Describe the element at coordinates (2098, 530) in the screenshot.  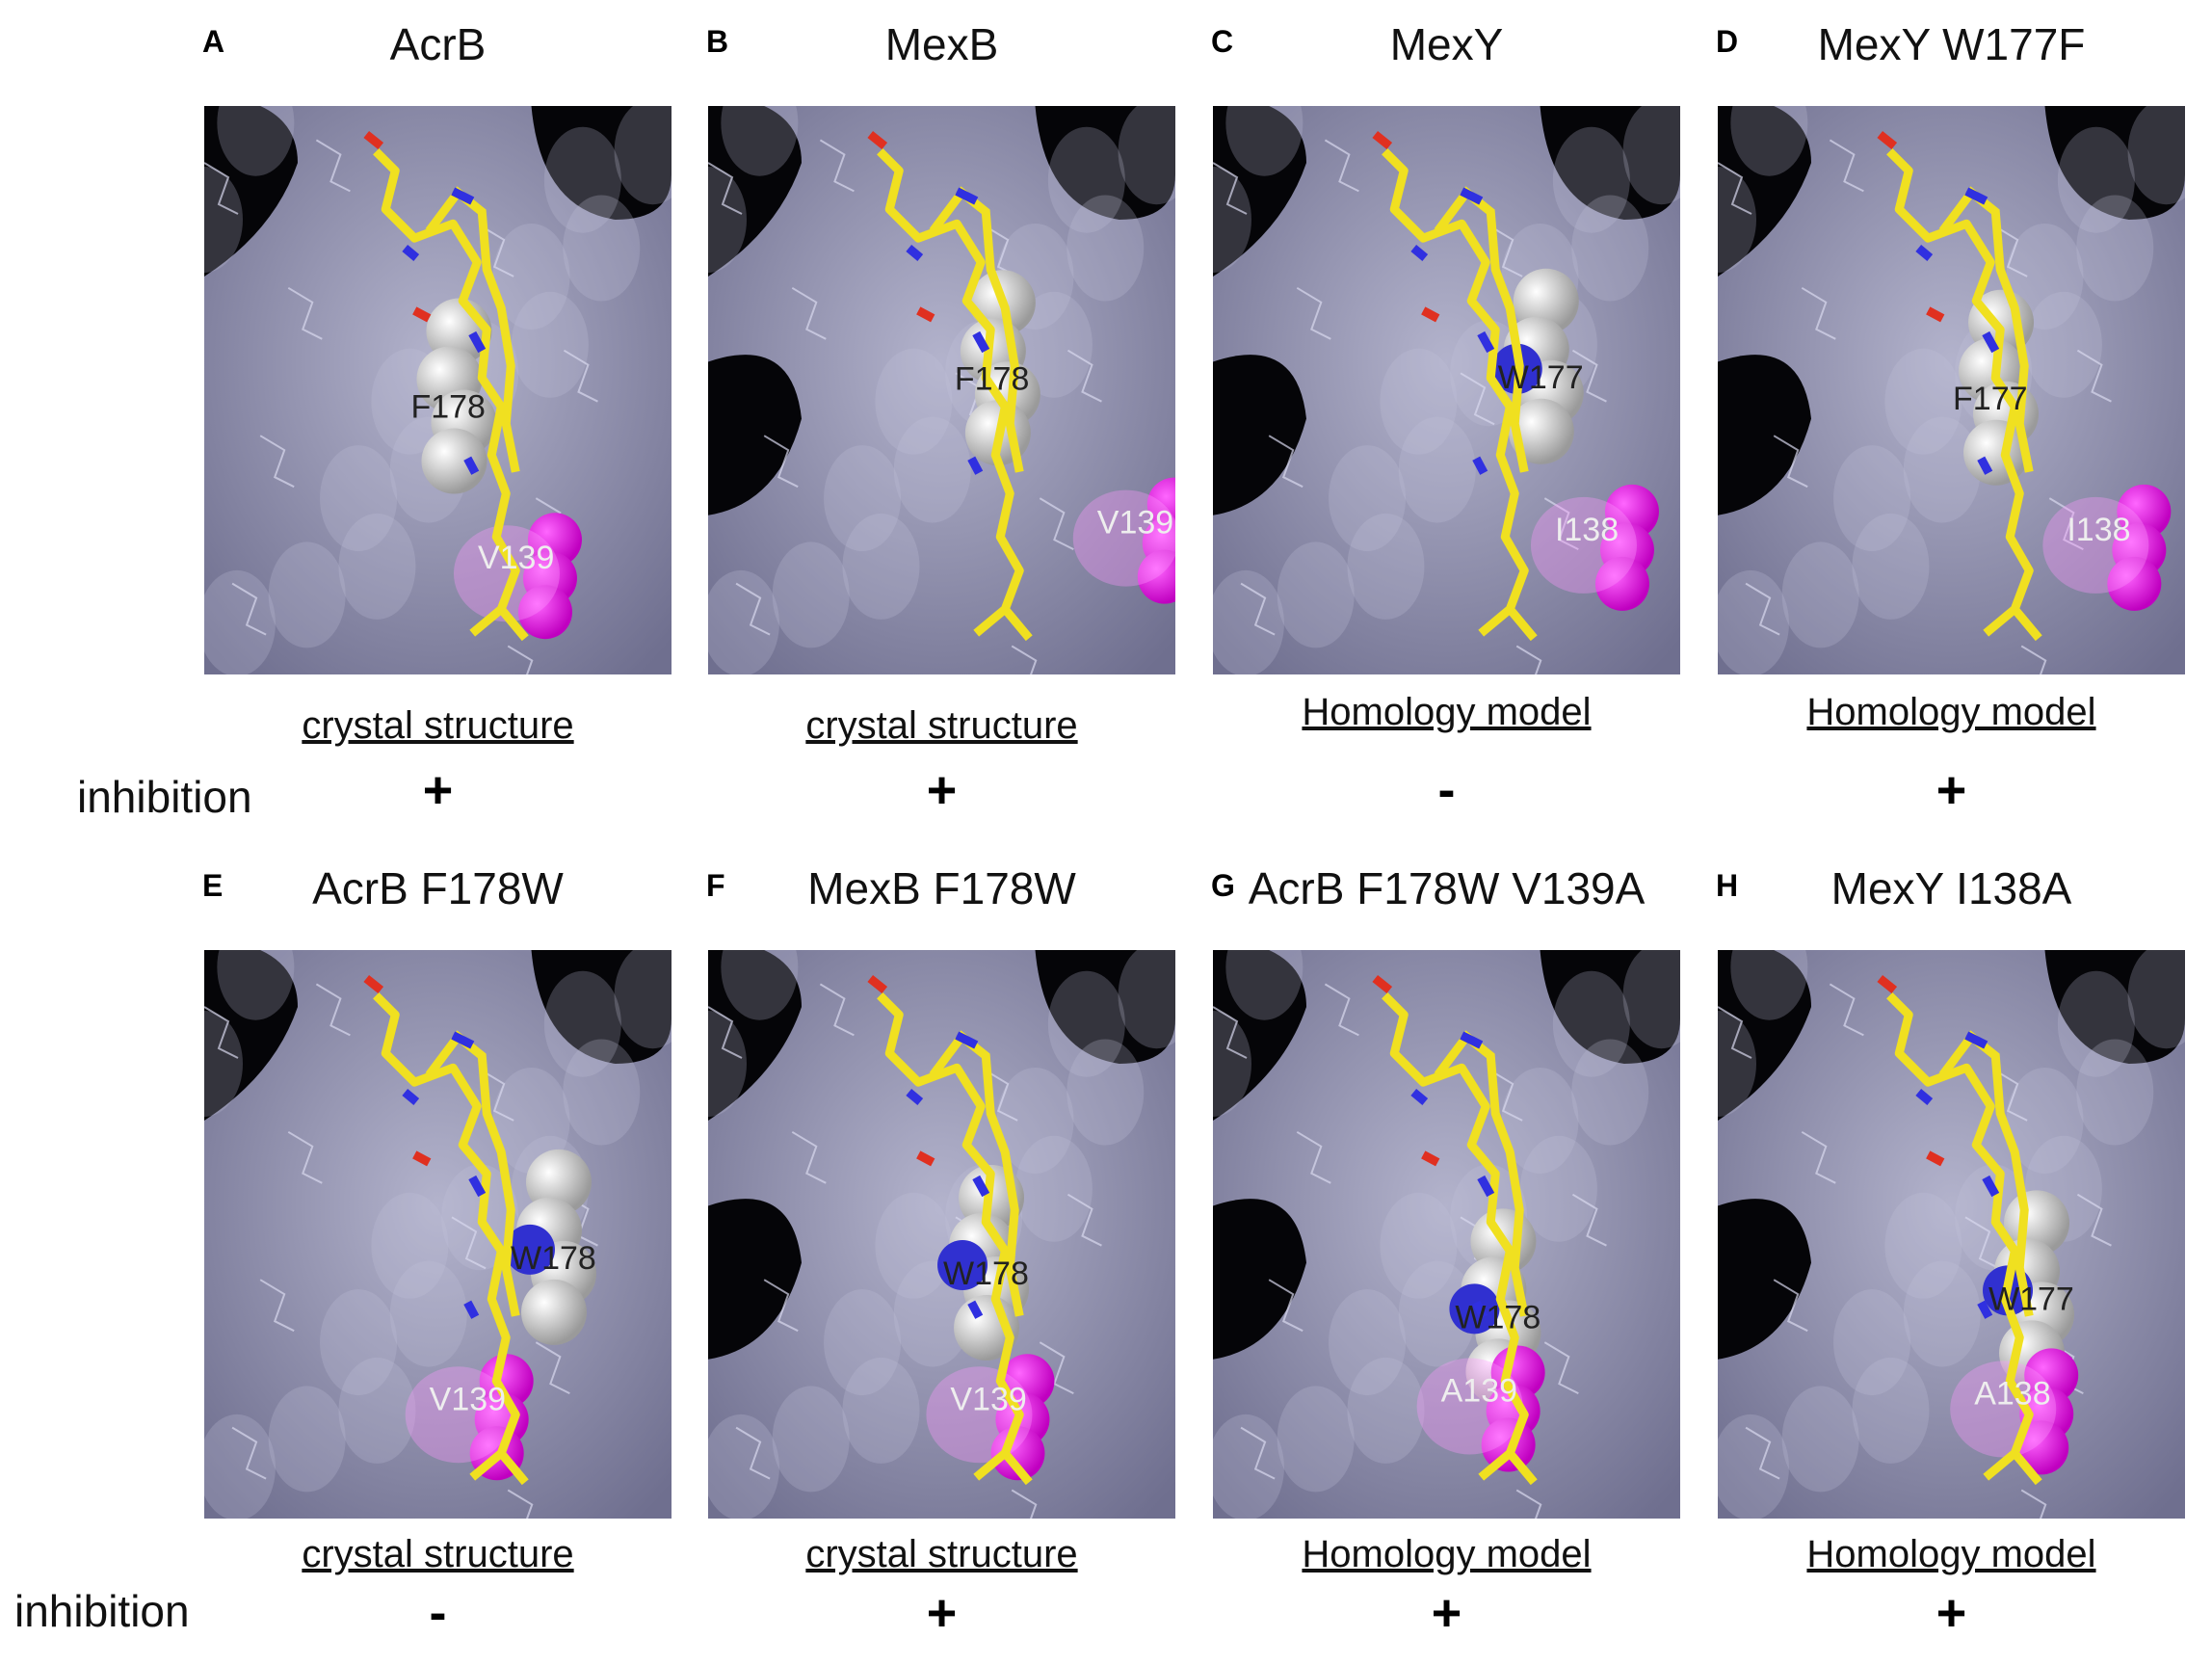
I see `residue-label: I138` at that location.